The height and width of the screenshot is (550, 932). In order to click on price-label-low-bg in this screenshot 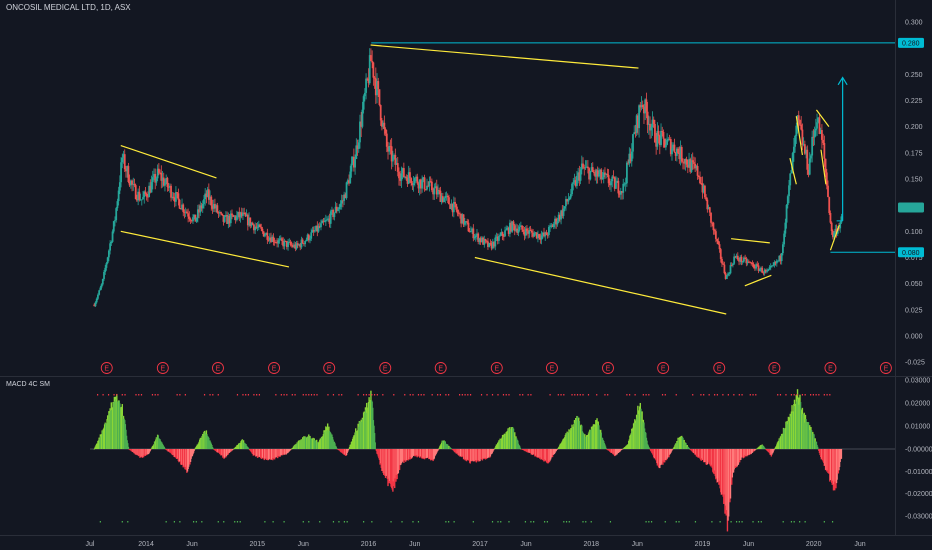, I will do `click(911, 252)`.